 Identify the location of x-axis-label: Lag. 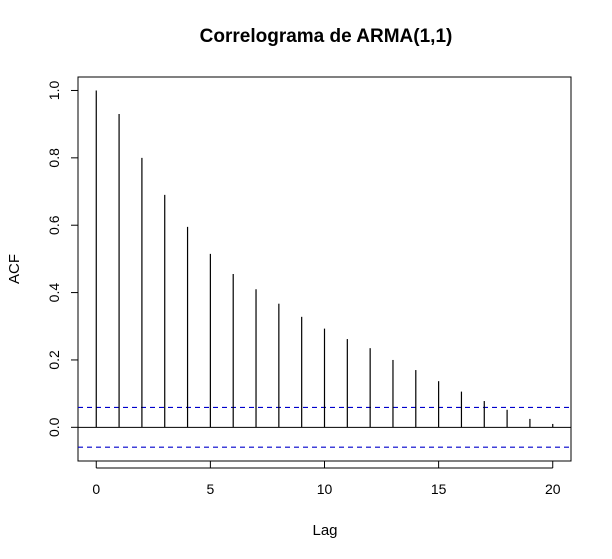
(324, 530).